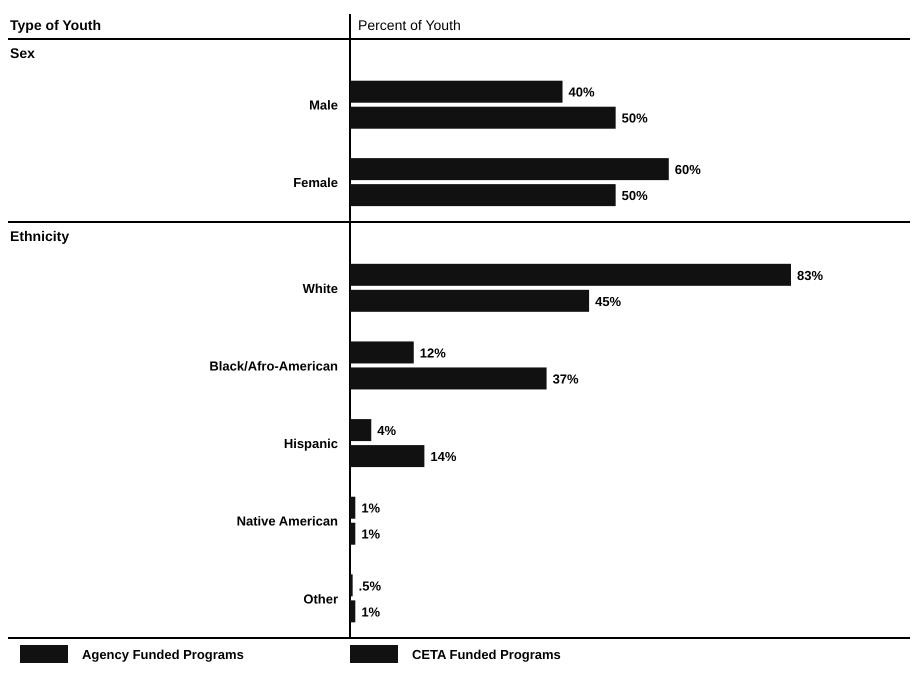  What do you see at coordinates (433, 352) in the screenshot?
I see `data-label: 12%` at bounding box center [433, 352].